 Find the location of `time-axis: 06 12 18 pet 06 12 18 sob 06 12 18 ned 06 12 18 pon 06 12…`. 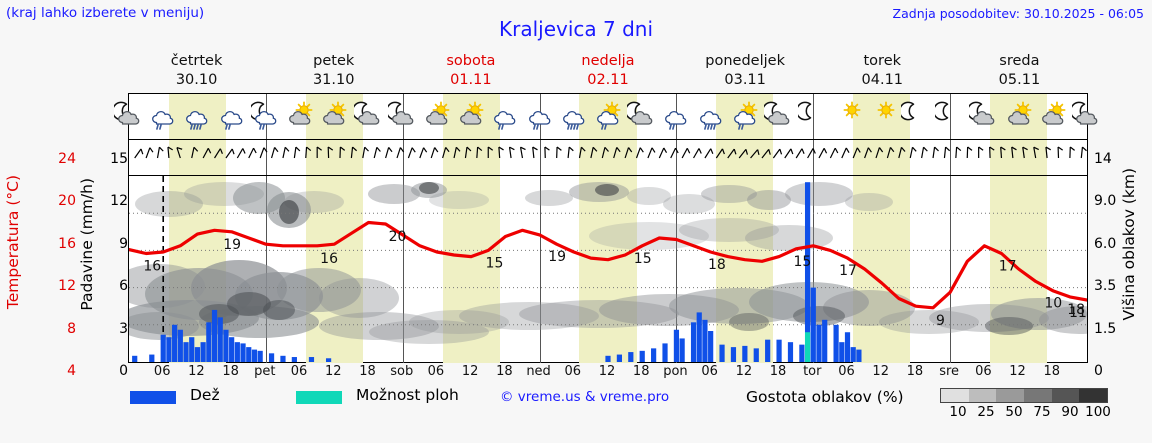

time-axis: 06 12 18 pet 06 12 18 sob 06 12 18 ned 06 12 18 pon 06 12… is located at coordinates (608, 373).